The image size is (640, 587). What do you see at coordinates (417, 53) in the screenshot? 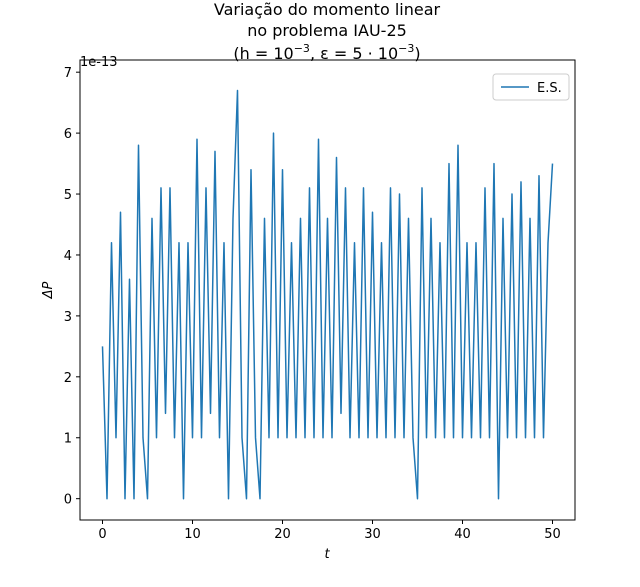
I see `title-part: )` at bounding box center [417, 53].